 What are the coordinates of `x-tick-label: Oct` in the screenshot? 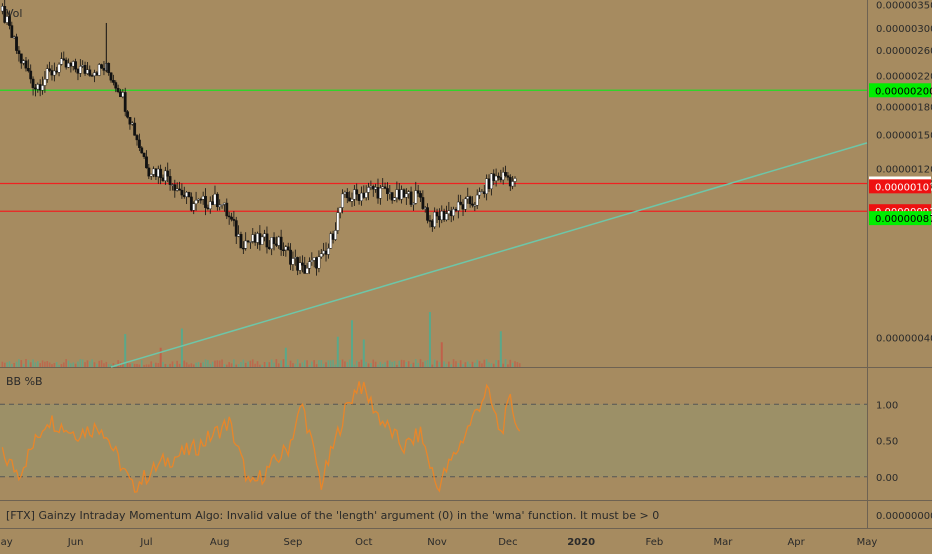 It's located at (363, 542).